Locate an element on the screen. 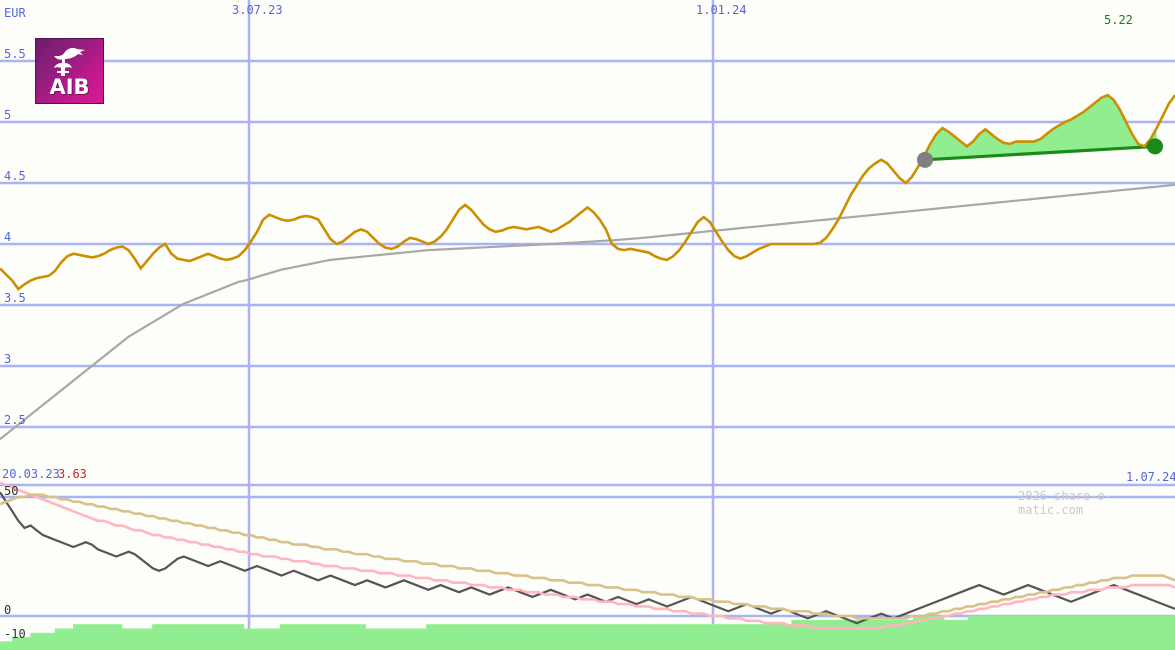 This screenshot has height=650, width=1175. x-tick-label-1: 3.07.23 is located at coordinates (257, 10).